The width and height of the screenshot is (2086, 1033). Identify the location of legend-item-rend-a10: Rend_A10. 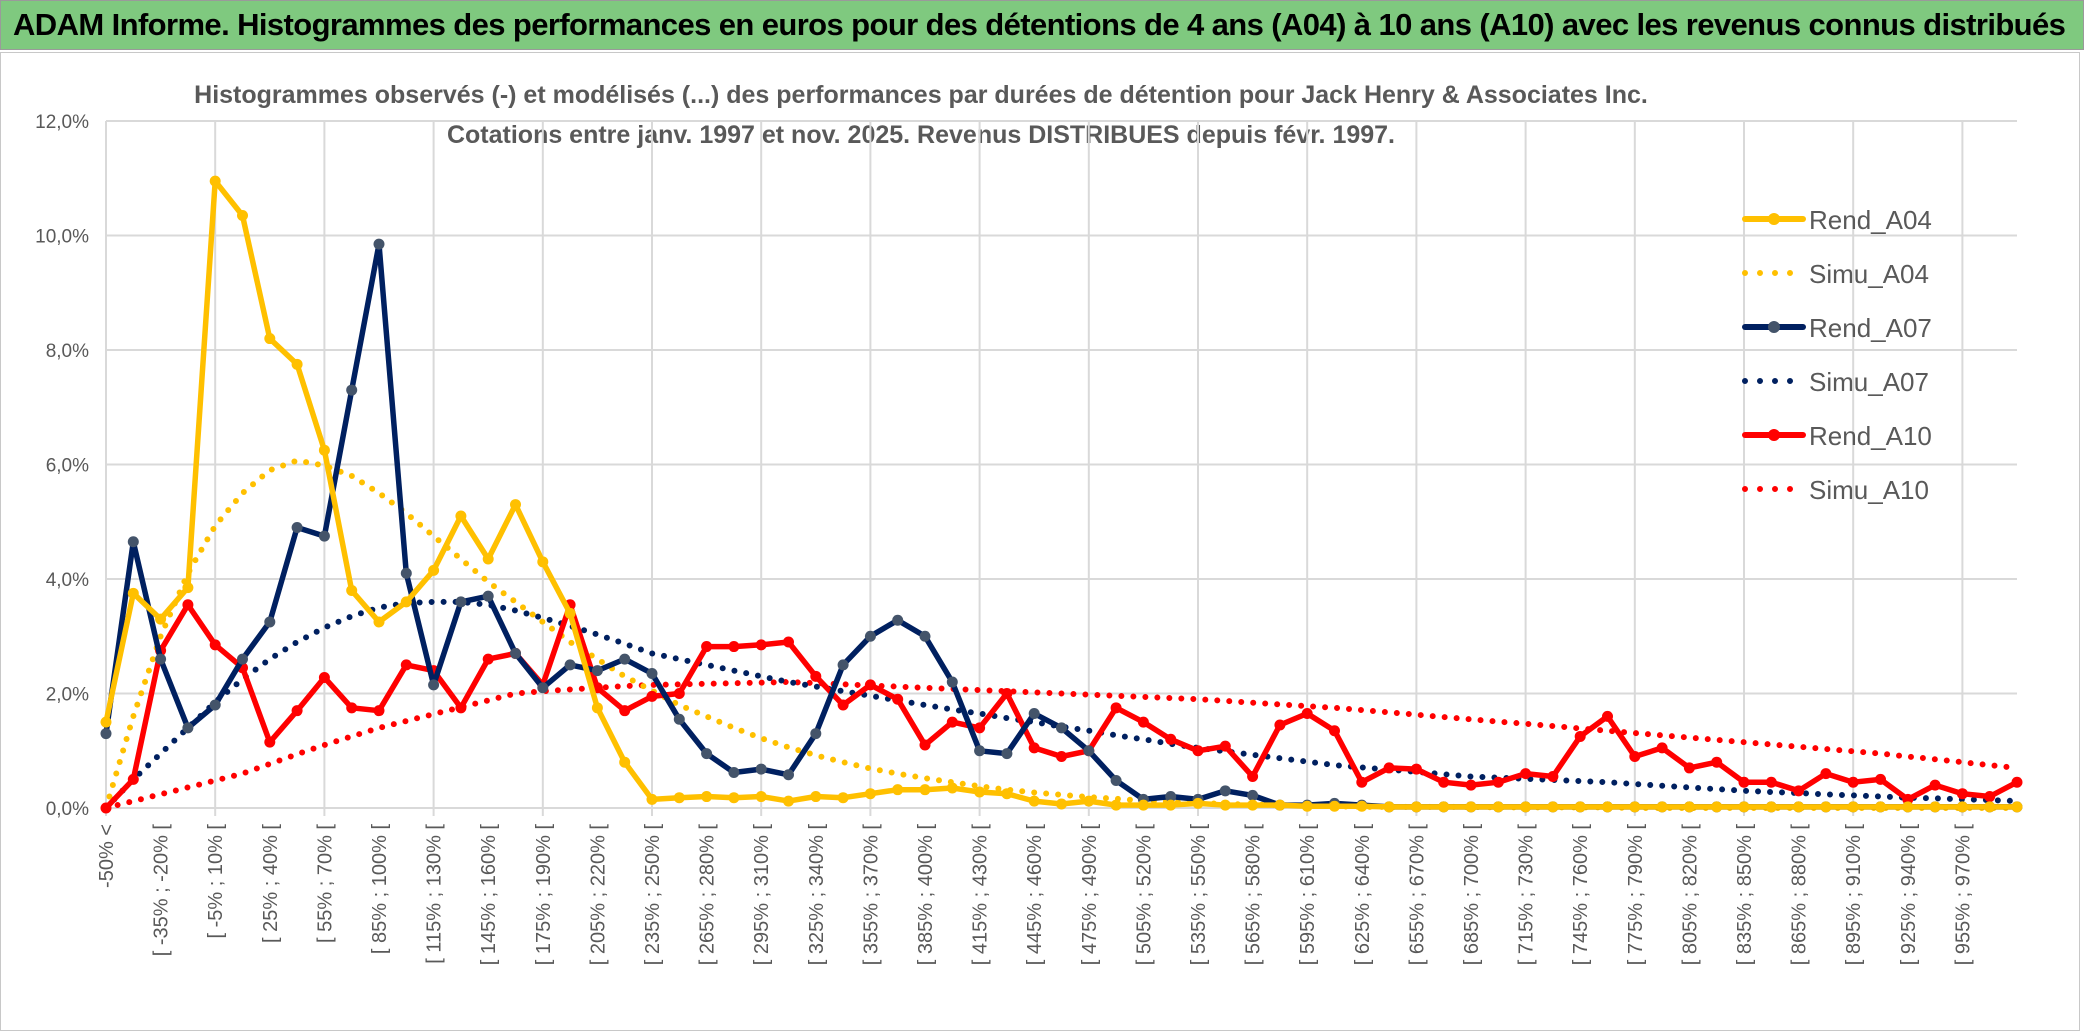
(1837, 436).